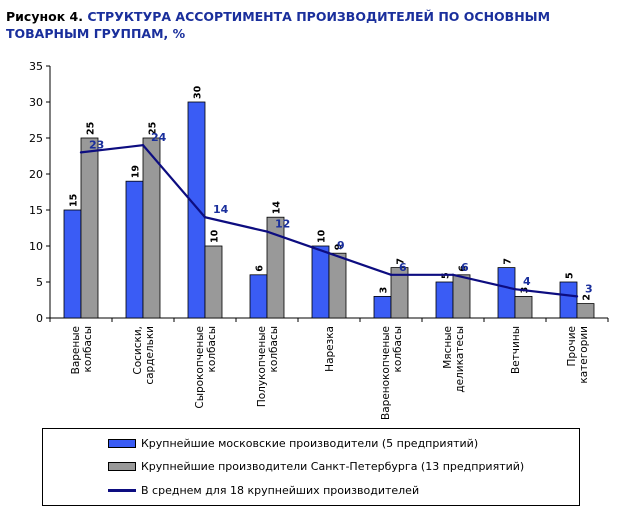  Describe the element at coordinates (44, 16) in the screenshot. I see `figure-label: Рисунок 4.` at that location.